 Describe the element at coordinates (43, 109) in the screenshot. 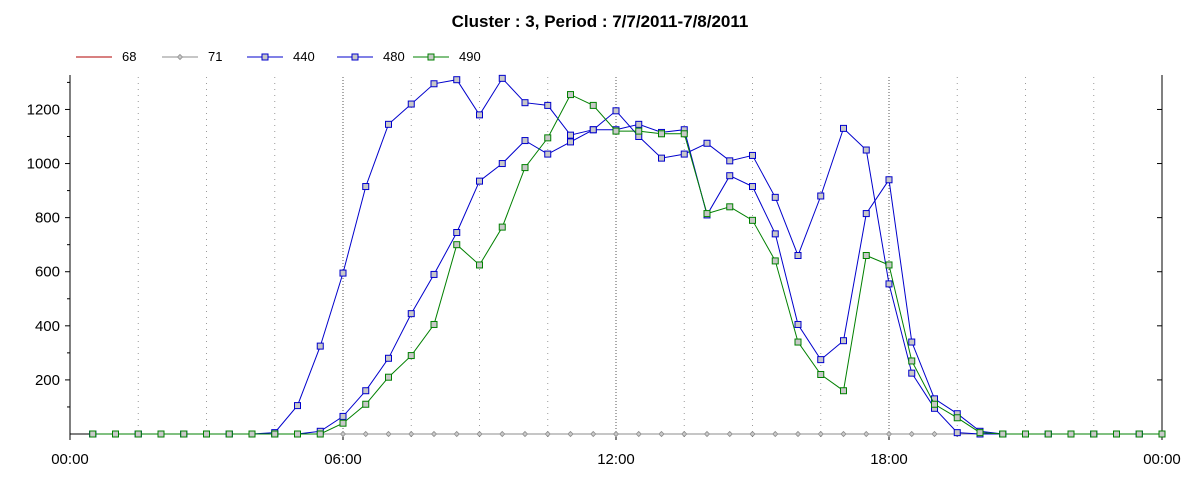

I see `y-tick-label: 1200` at that location.